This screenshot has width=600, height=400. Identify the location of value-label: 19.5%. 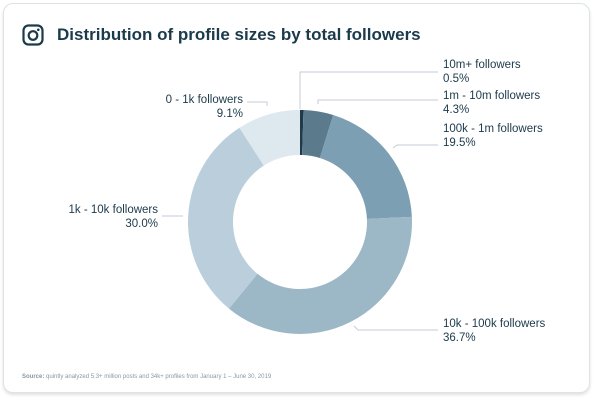
(459, 143).